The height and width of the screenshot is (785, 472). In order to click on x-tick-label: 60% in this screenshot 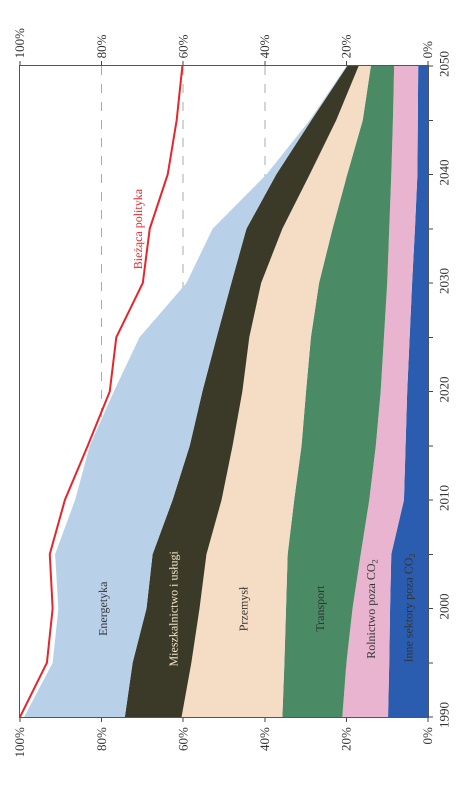, I will do `click(182, 46)`.